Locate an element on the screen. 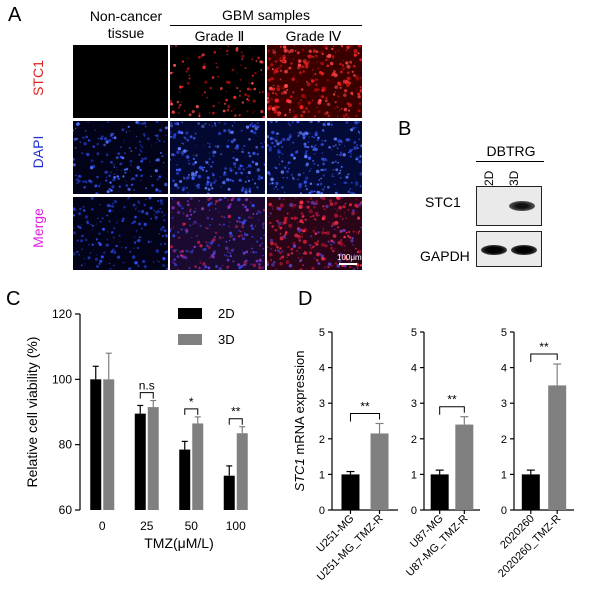  cell-line-label: DBTRG is located at coordinates (511, 151).